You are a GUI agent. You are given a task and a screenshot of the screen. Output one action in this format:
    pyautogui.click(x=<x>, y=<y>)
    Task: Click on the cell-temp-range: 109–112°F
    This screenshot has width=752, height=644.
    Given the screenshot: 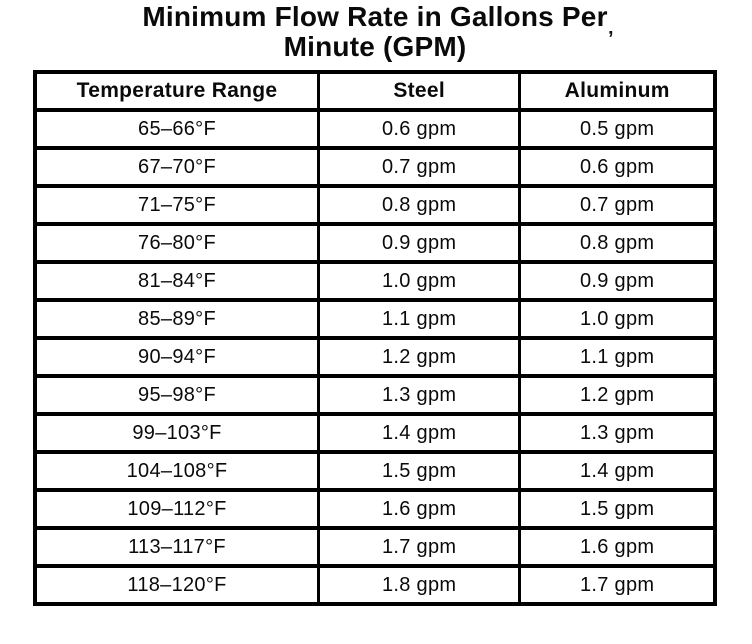 What is the action you would take?
    pyautogui.click(x=177, y=509)
    